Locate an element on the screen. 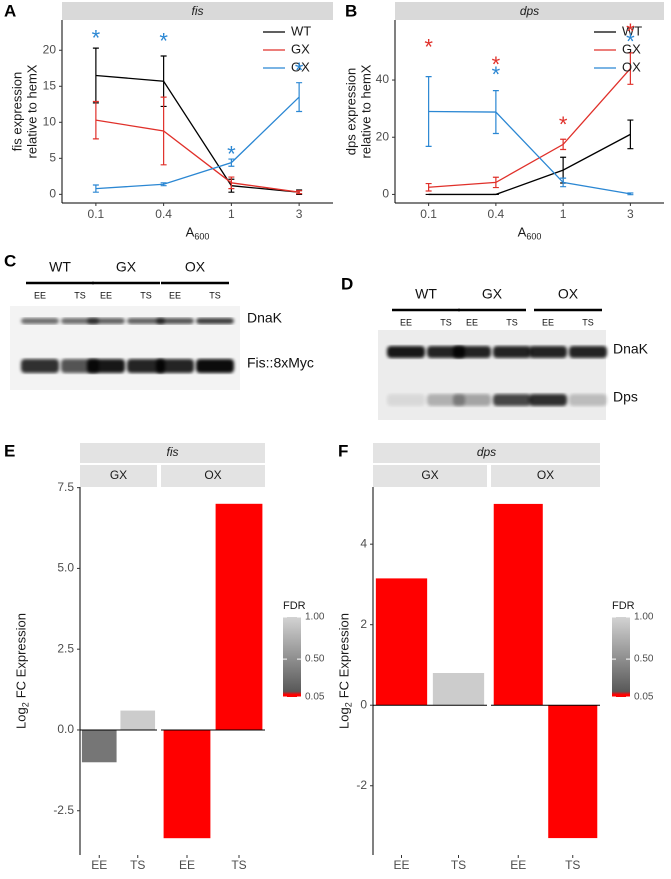 Image resolution: width=671 pixels, height=879 pixels. y-tick-label: 40 is located at coordinates (383, 79).